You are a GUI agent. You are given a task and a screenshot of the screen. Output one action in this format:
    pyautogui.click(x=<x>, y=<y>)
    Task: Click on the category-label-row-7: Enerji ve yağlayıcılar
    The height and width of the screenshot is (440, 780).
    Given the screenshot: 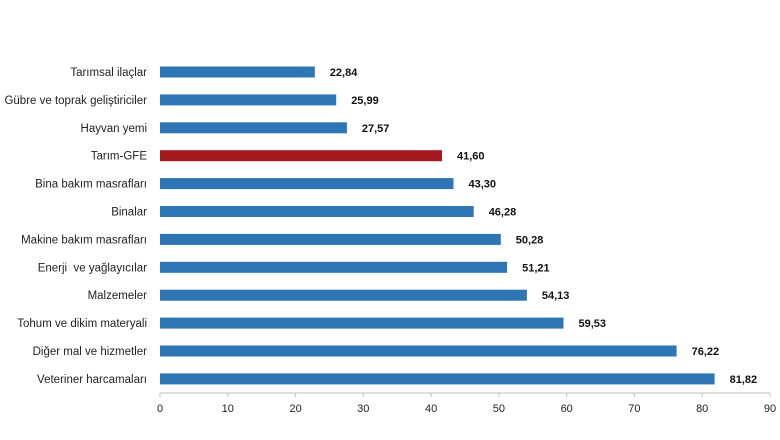 What is the action you would take?
    pyautogui.click(x=92, y=268)
    